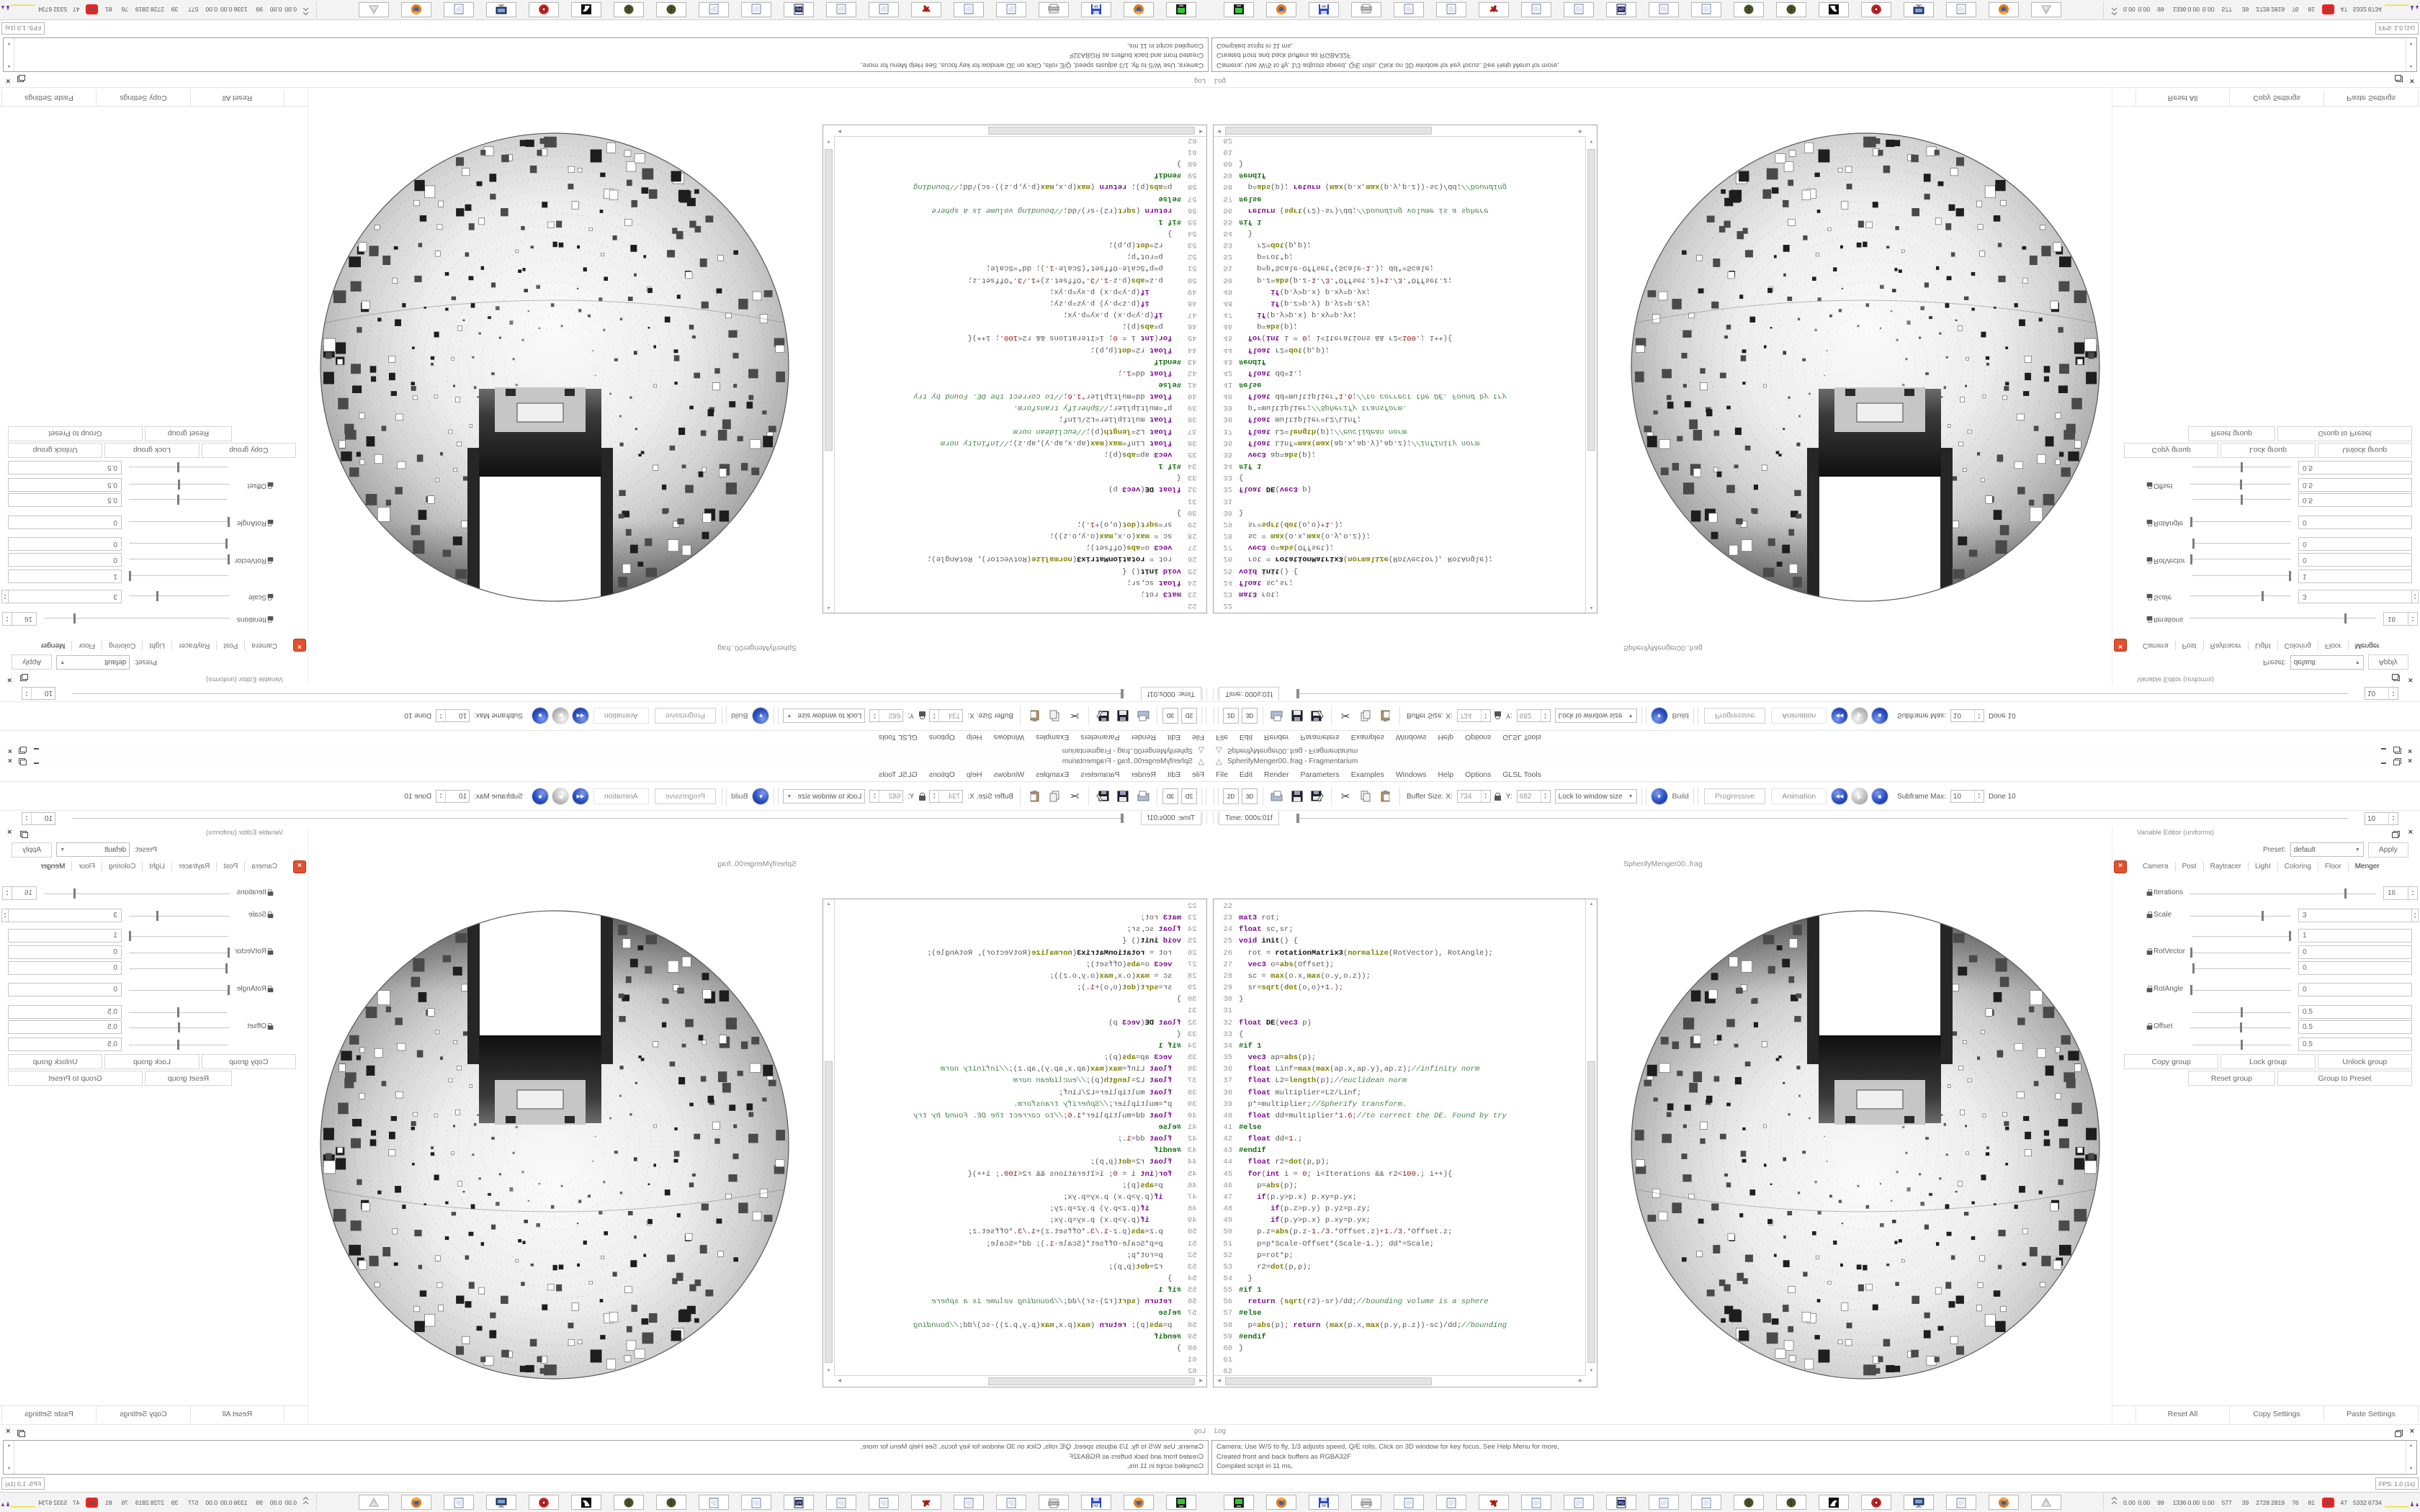 This screenshot has width=2420, height=1512. What do you see at coordinates (1473, 715) in the screenshot?
I see `buffer-x-spinbox: 734 ▴ ▾` at bounding box center [1473, 715].